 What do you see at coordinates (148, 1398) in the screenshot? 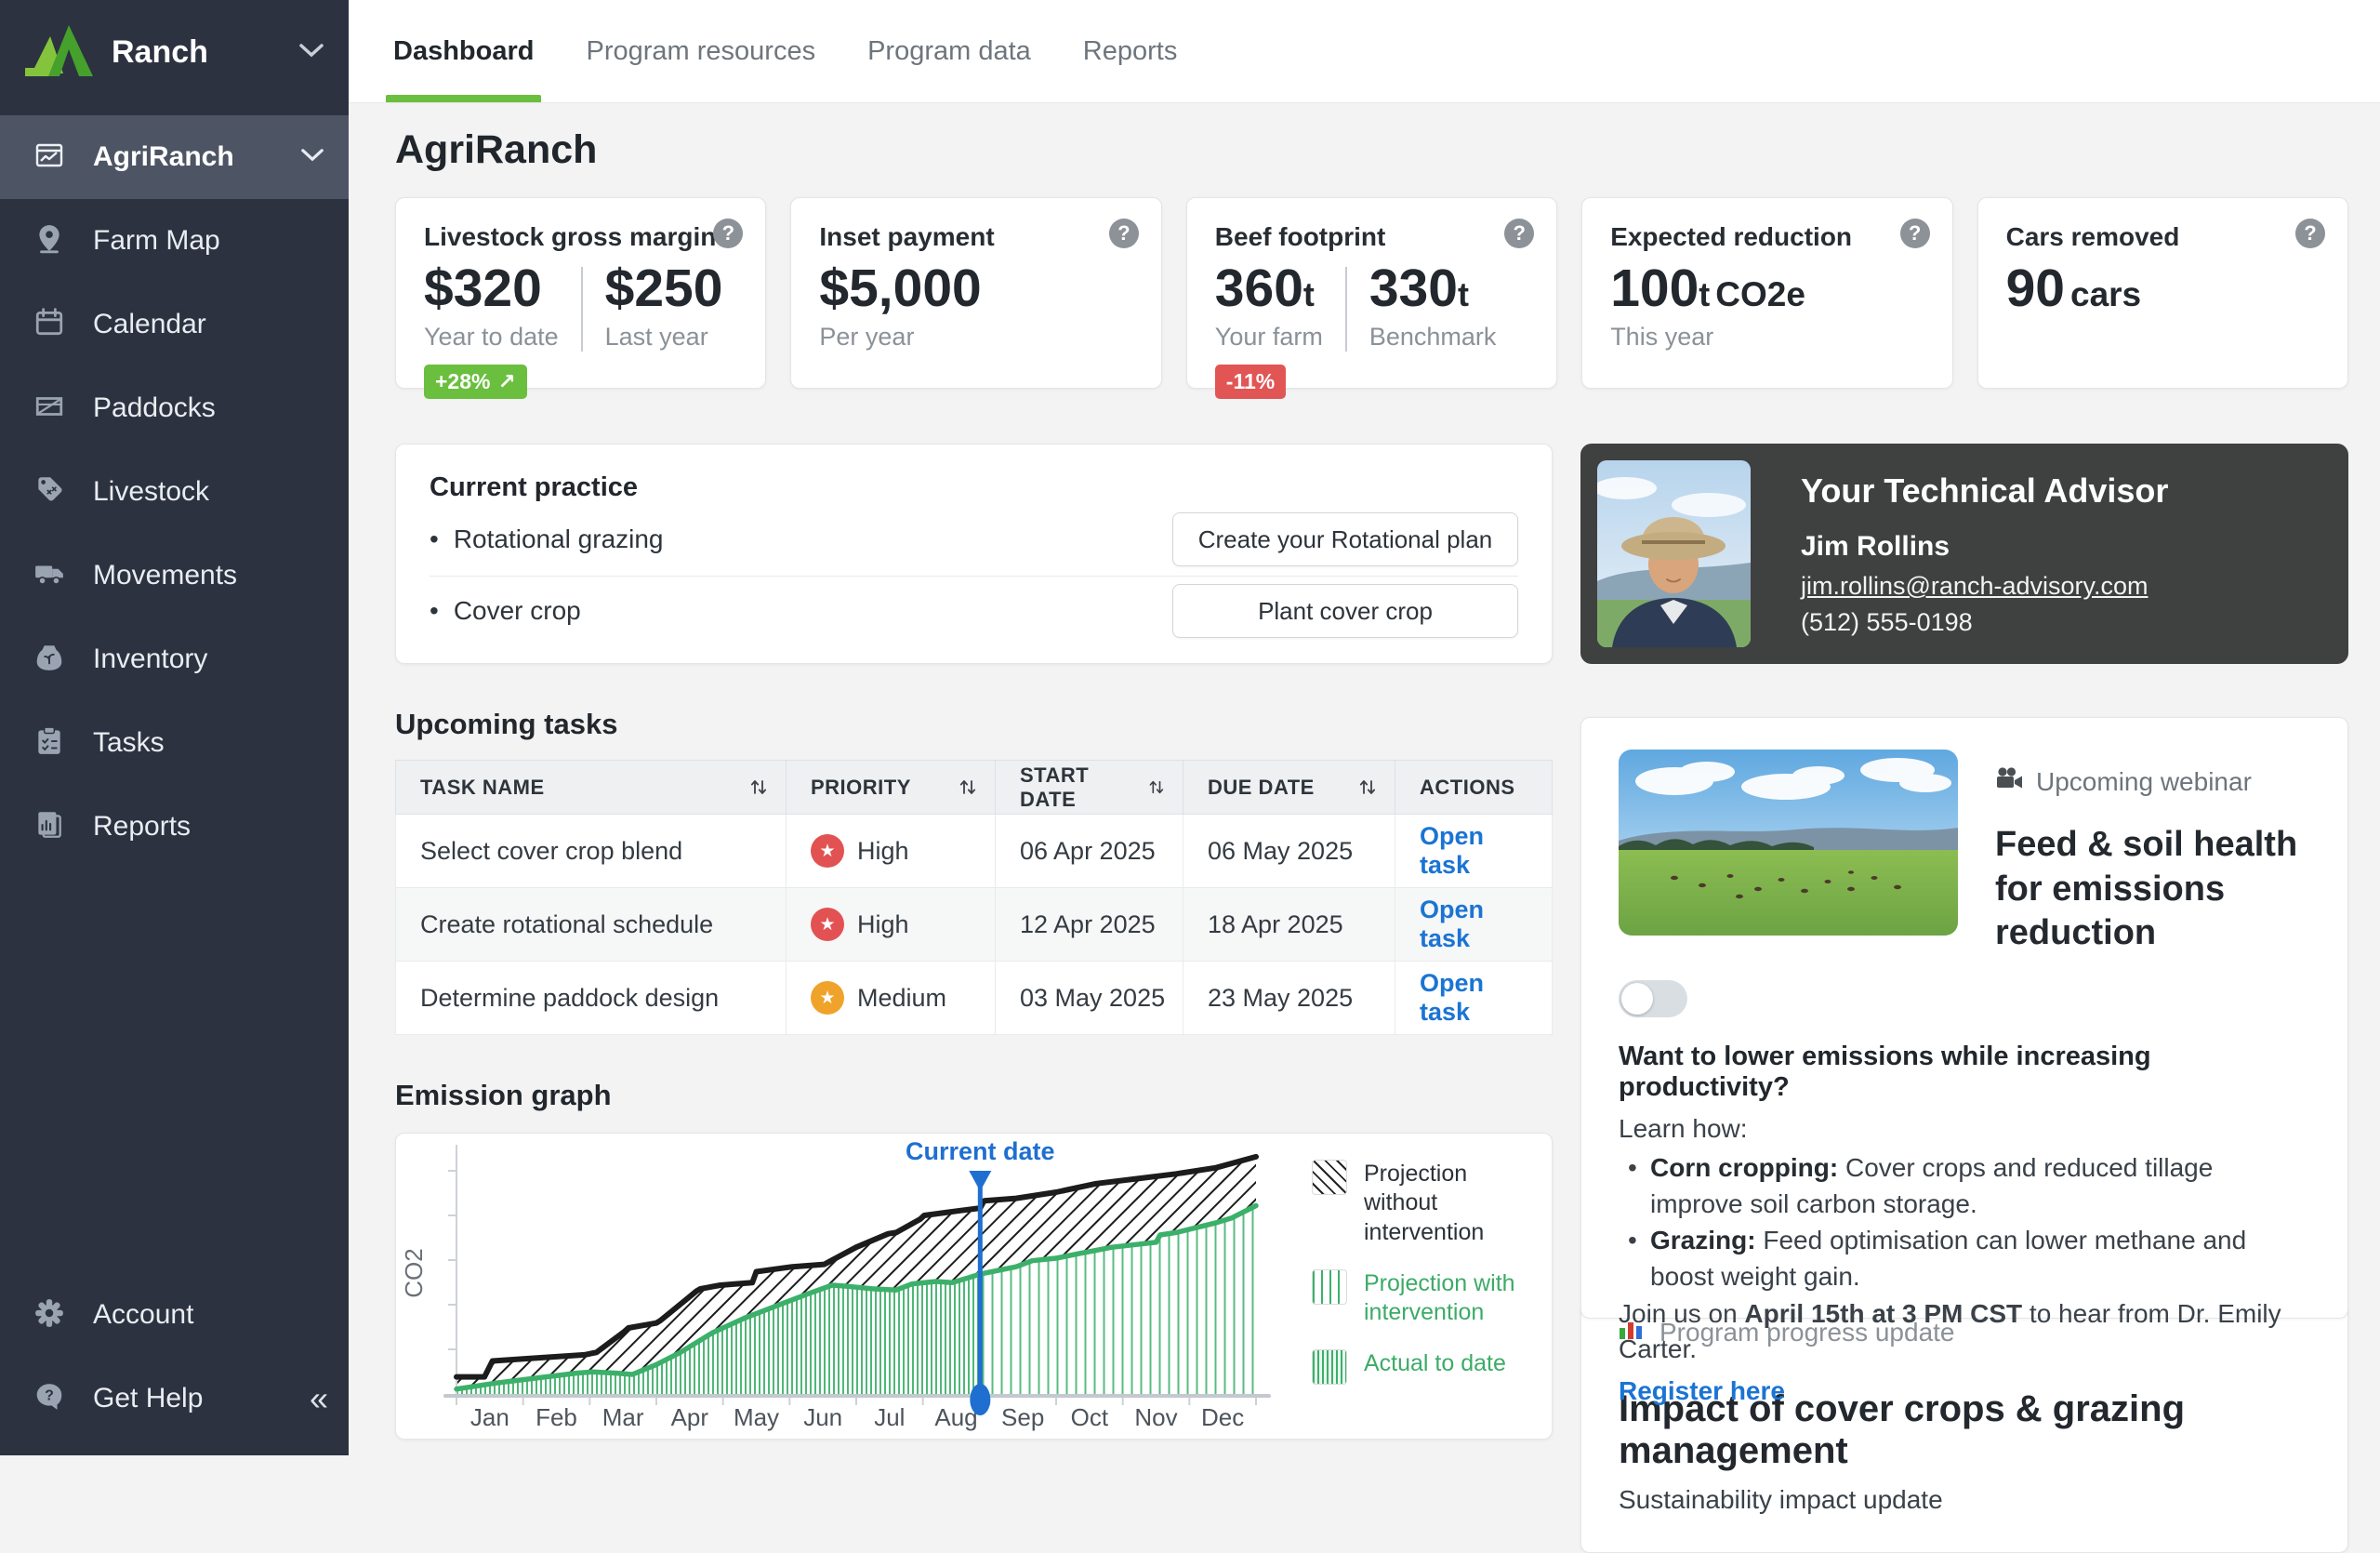
I see `sidebar-item-label: Get Help` at bounding box center [148, 1398].